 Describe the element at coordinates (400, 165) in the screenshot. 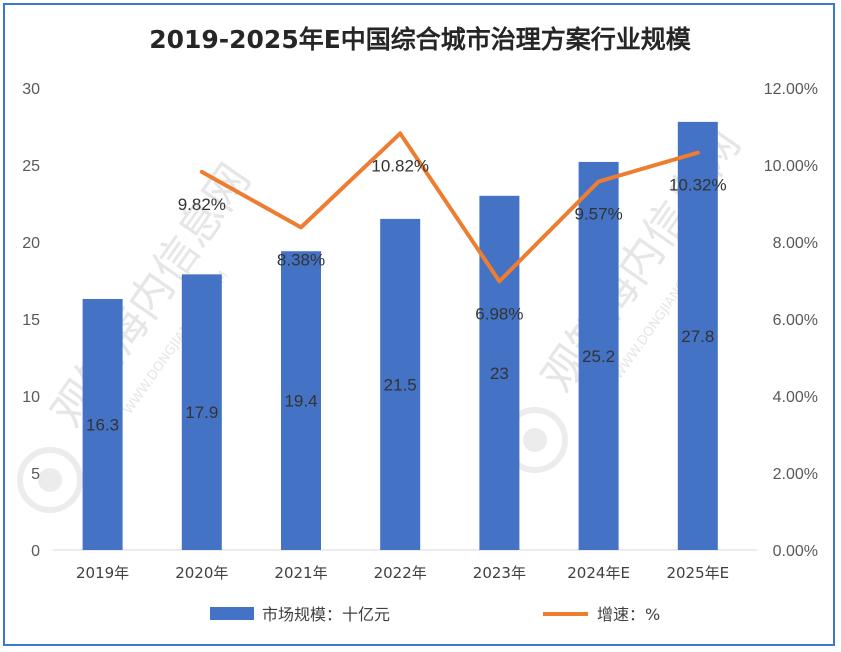

I see `line-data-label: 10.82%` at that location.